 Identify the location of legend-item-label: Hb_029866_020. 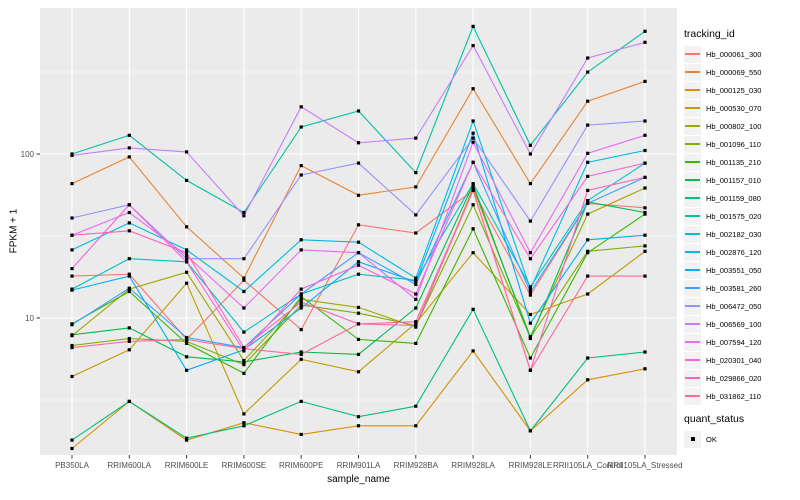
(734, 378).